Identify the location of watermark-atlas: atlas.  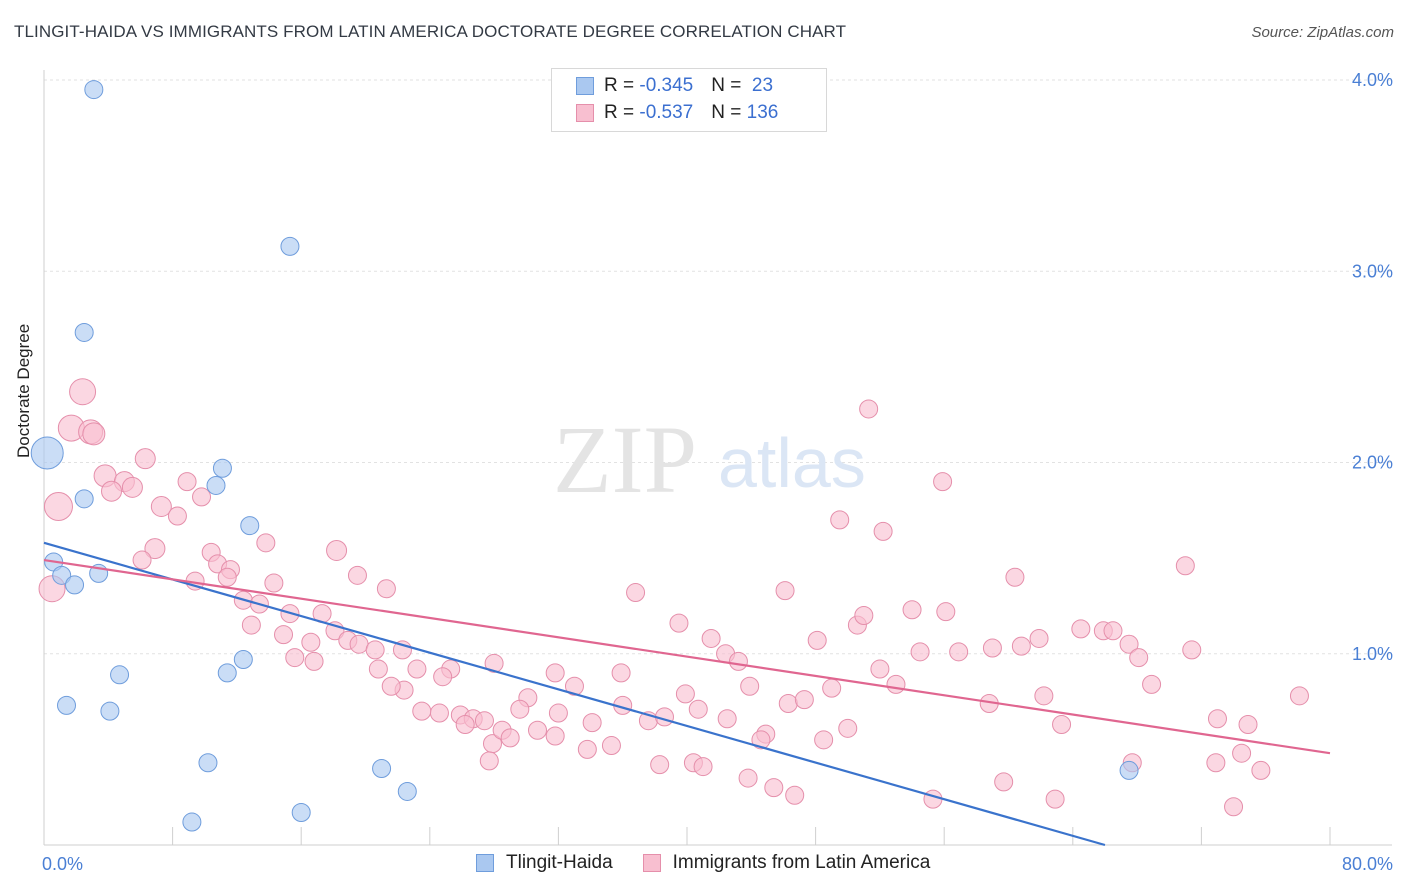
(792, 463).